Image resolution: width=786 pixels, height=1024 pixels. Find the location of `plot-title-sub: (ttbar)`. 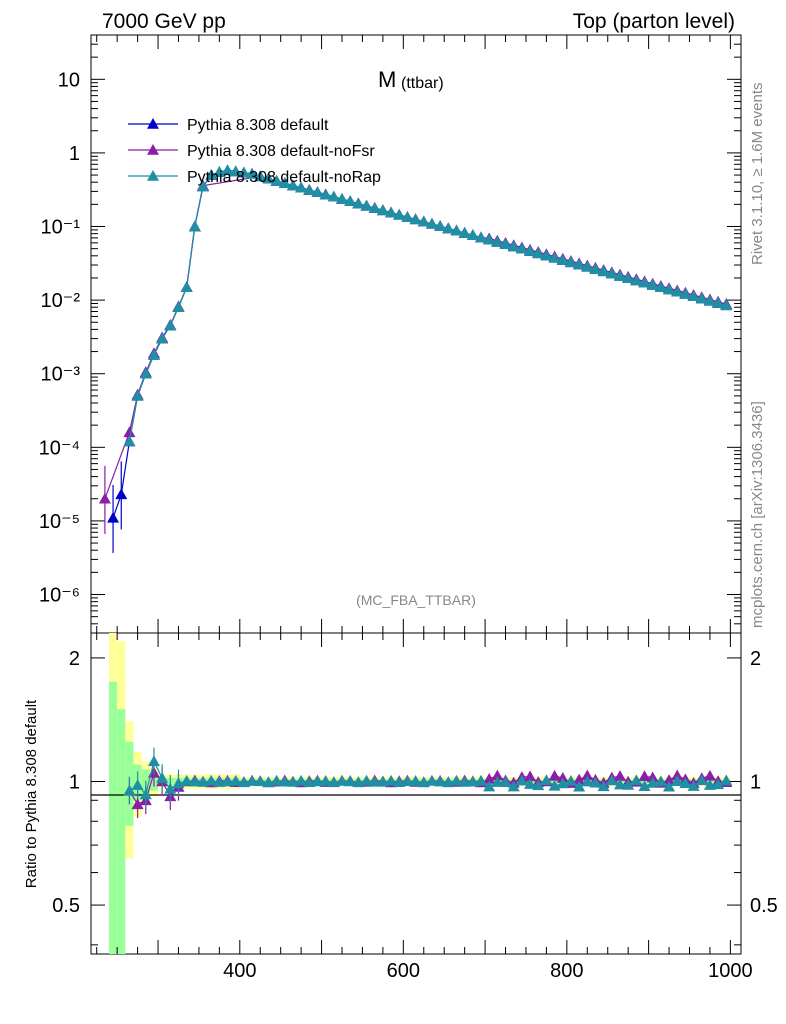

plot-title-sub: (ttbar) is located at coordinates (422, 83).